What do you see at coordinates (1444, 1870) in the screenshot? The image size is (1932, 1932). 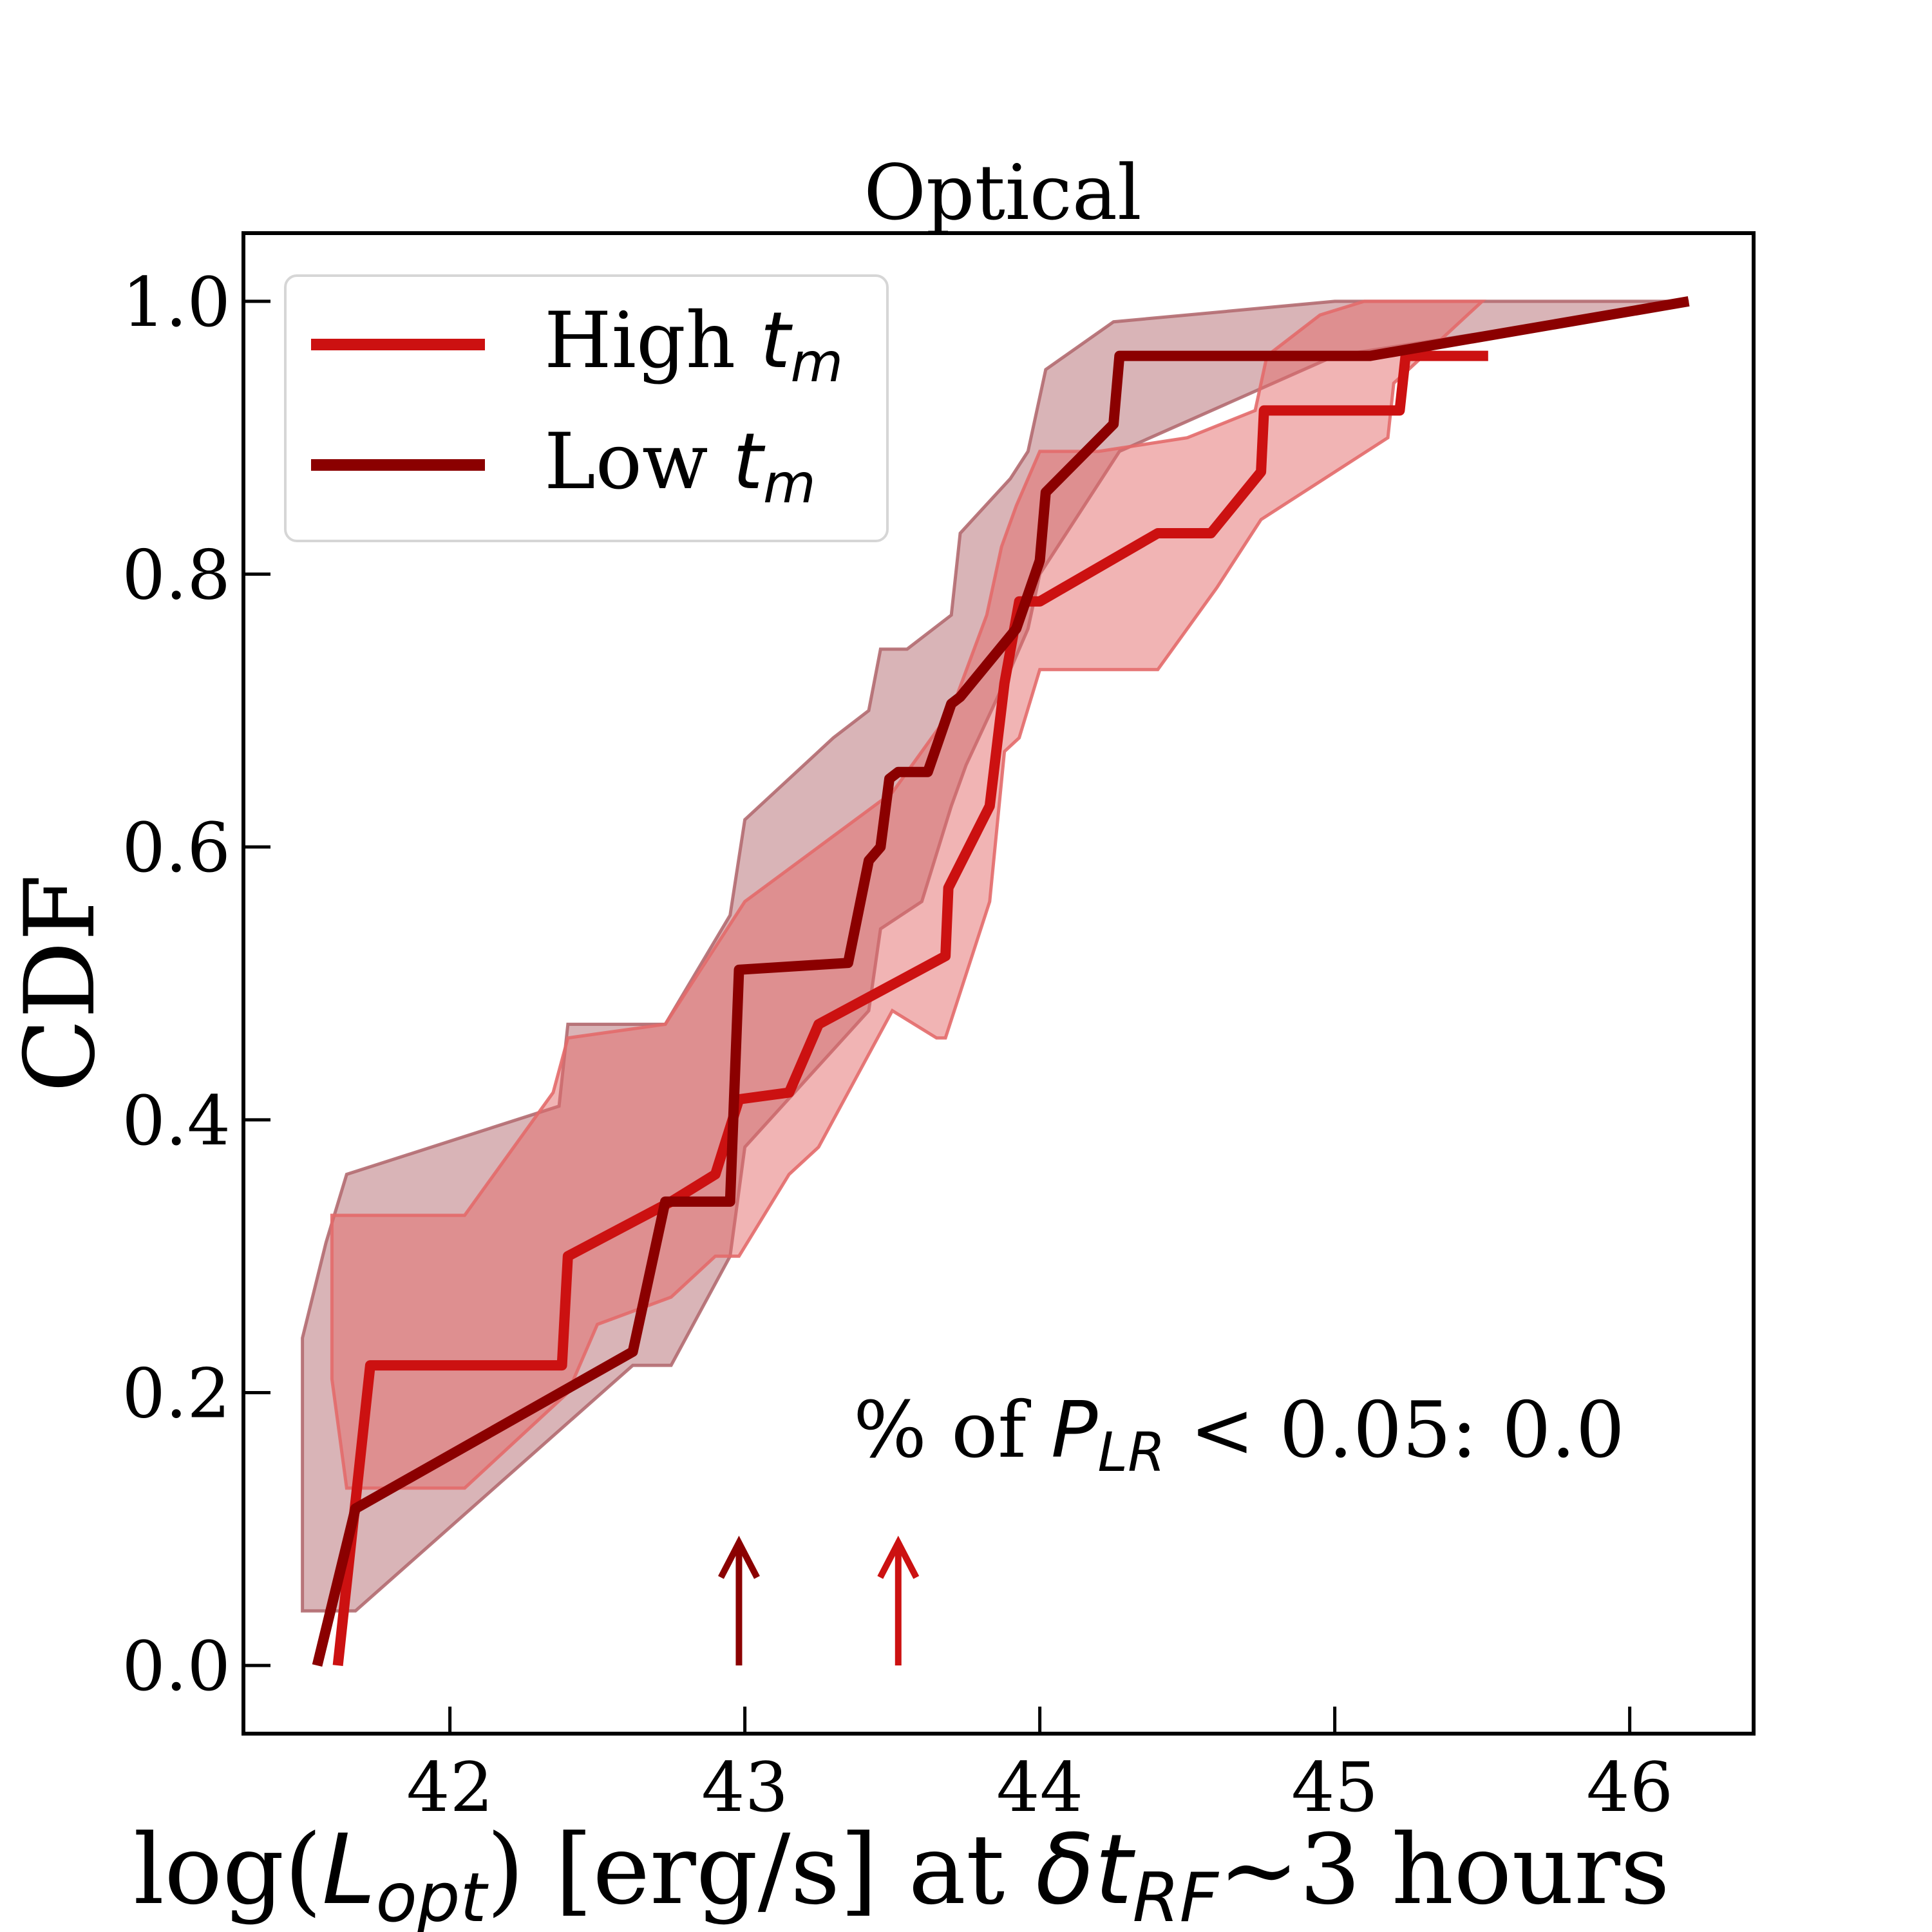 I see `x-label-suffix: ~3 hours` at bounding box center [1444, 1870].